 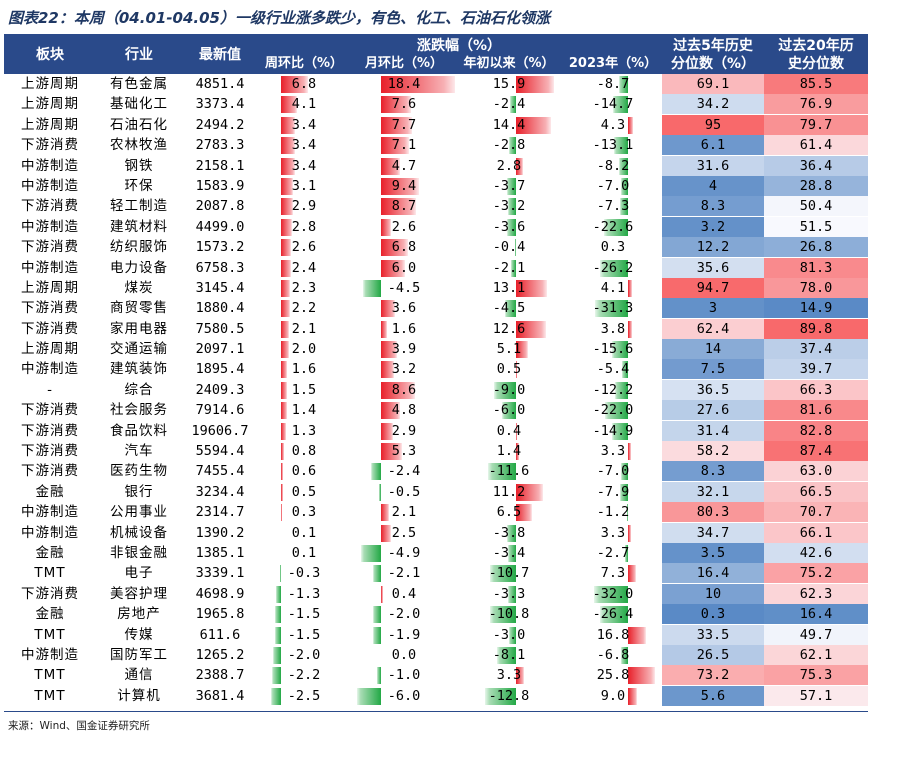 What do you see at coordinates (613, 287) in the screenshot?
I see `cell-y23: 4.1` at bounding box center [613, 287].